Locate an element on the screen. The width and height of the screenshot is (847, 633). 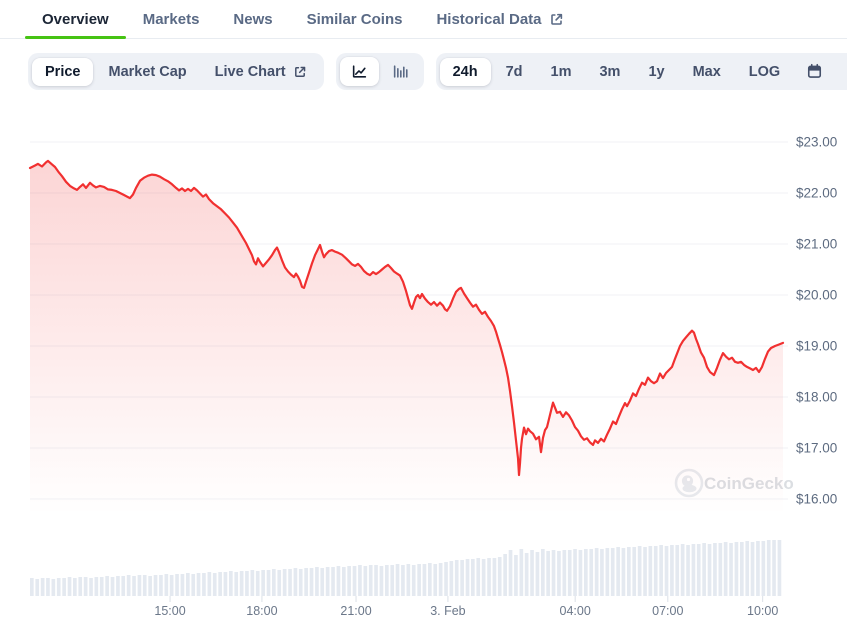
metric-segmented-control: Price Market Cap Live Chart is located at coordinates (176, 71).